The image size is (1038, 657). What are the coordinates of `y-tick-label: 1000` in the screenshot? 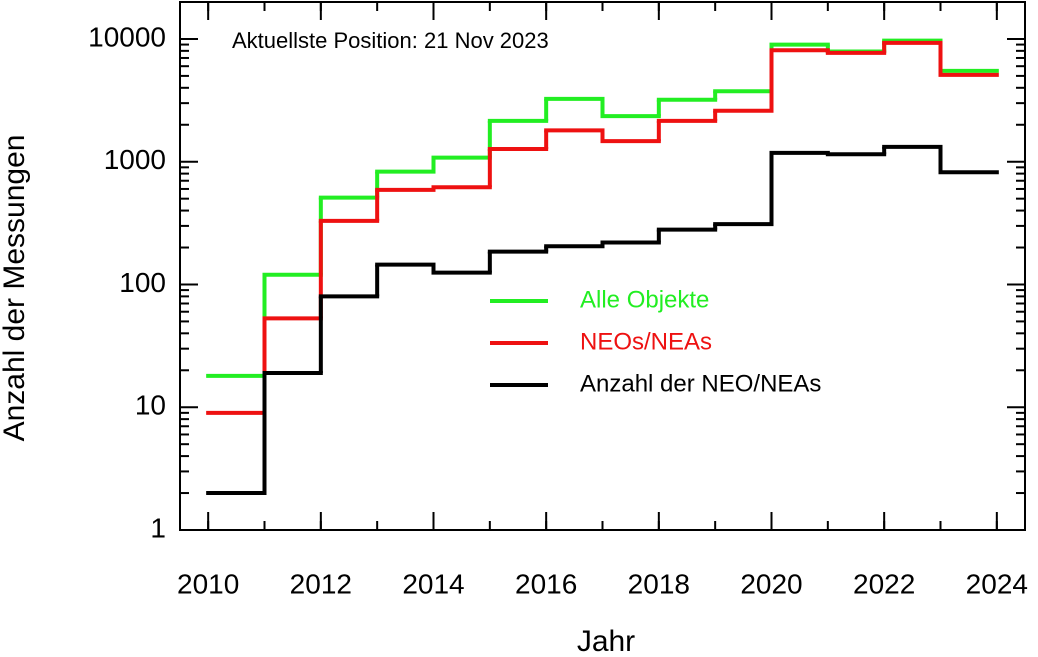 It's located at (135, 159).